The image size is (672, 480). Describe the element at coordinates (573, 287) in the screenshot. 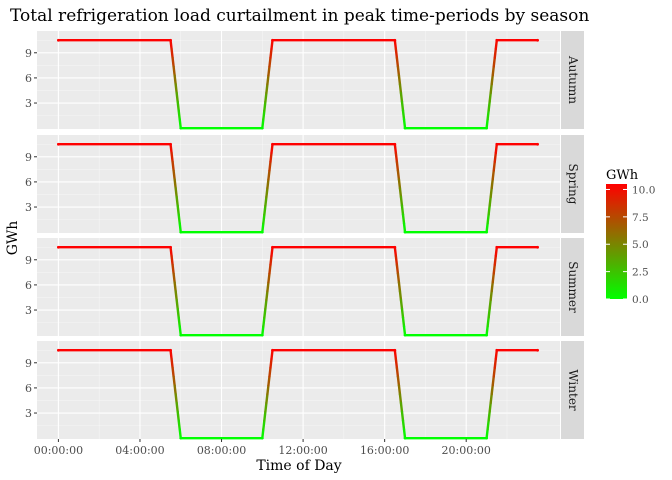

I see `facet-strip-label: Summer` at that location.